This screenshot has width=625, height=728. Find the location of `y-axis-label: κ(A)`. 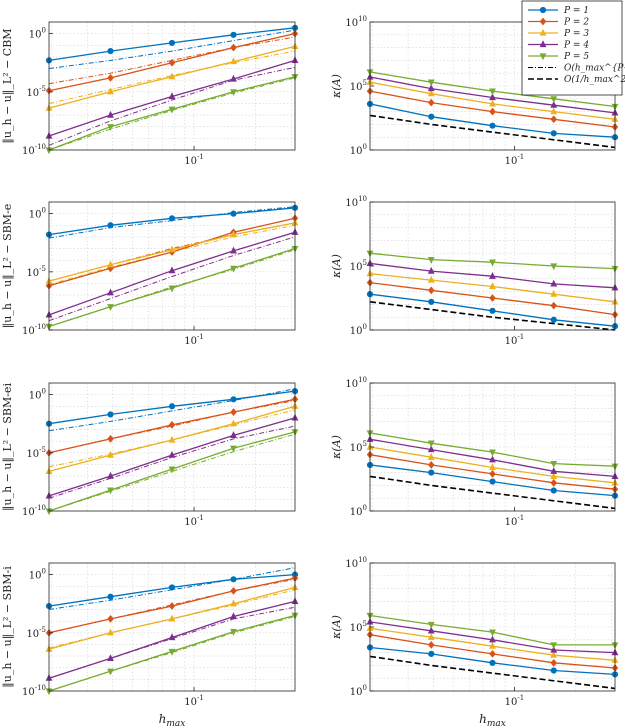

y-axis-label: κ(A) is located at coordinates (336, 627).